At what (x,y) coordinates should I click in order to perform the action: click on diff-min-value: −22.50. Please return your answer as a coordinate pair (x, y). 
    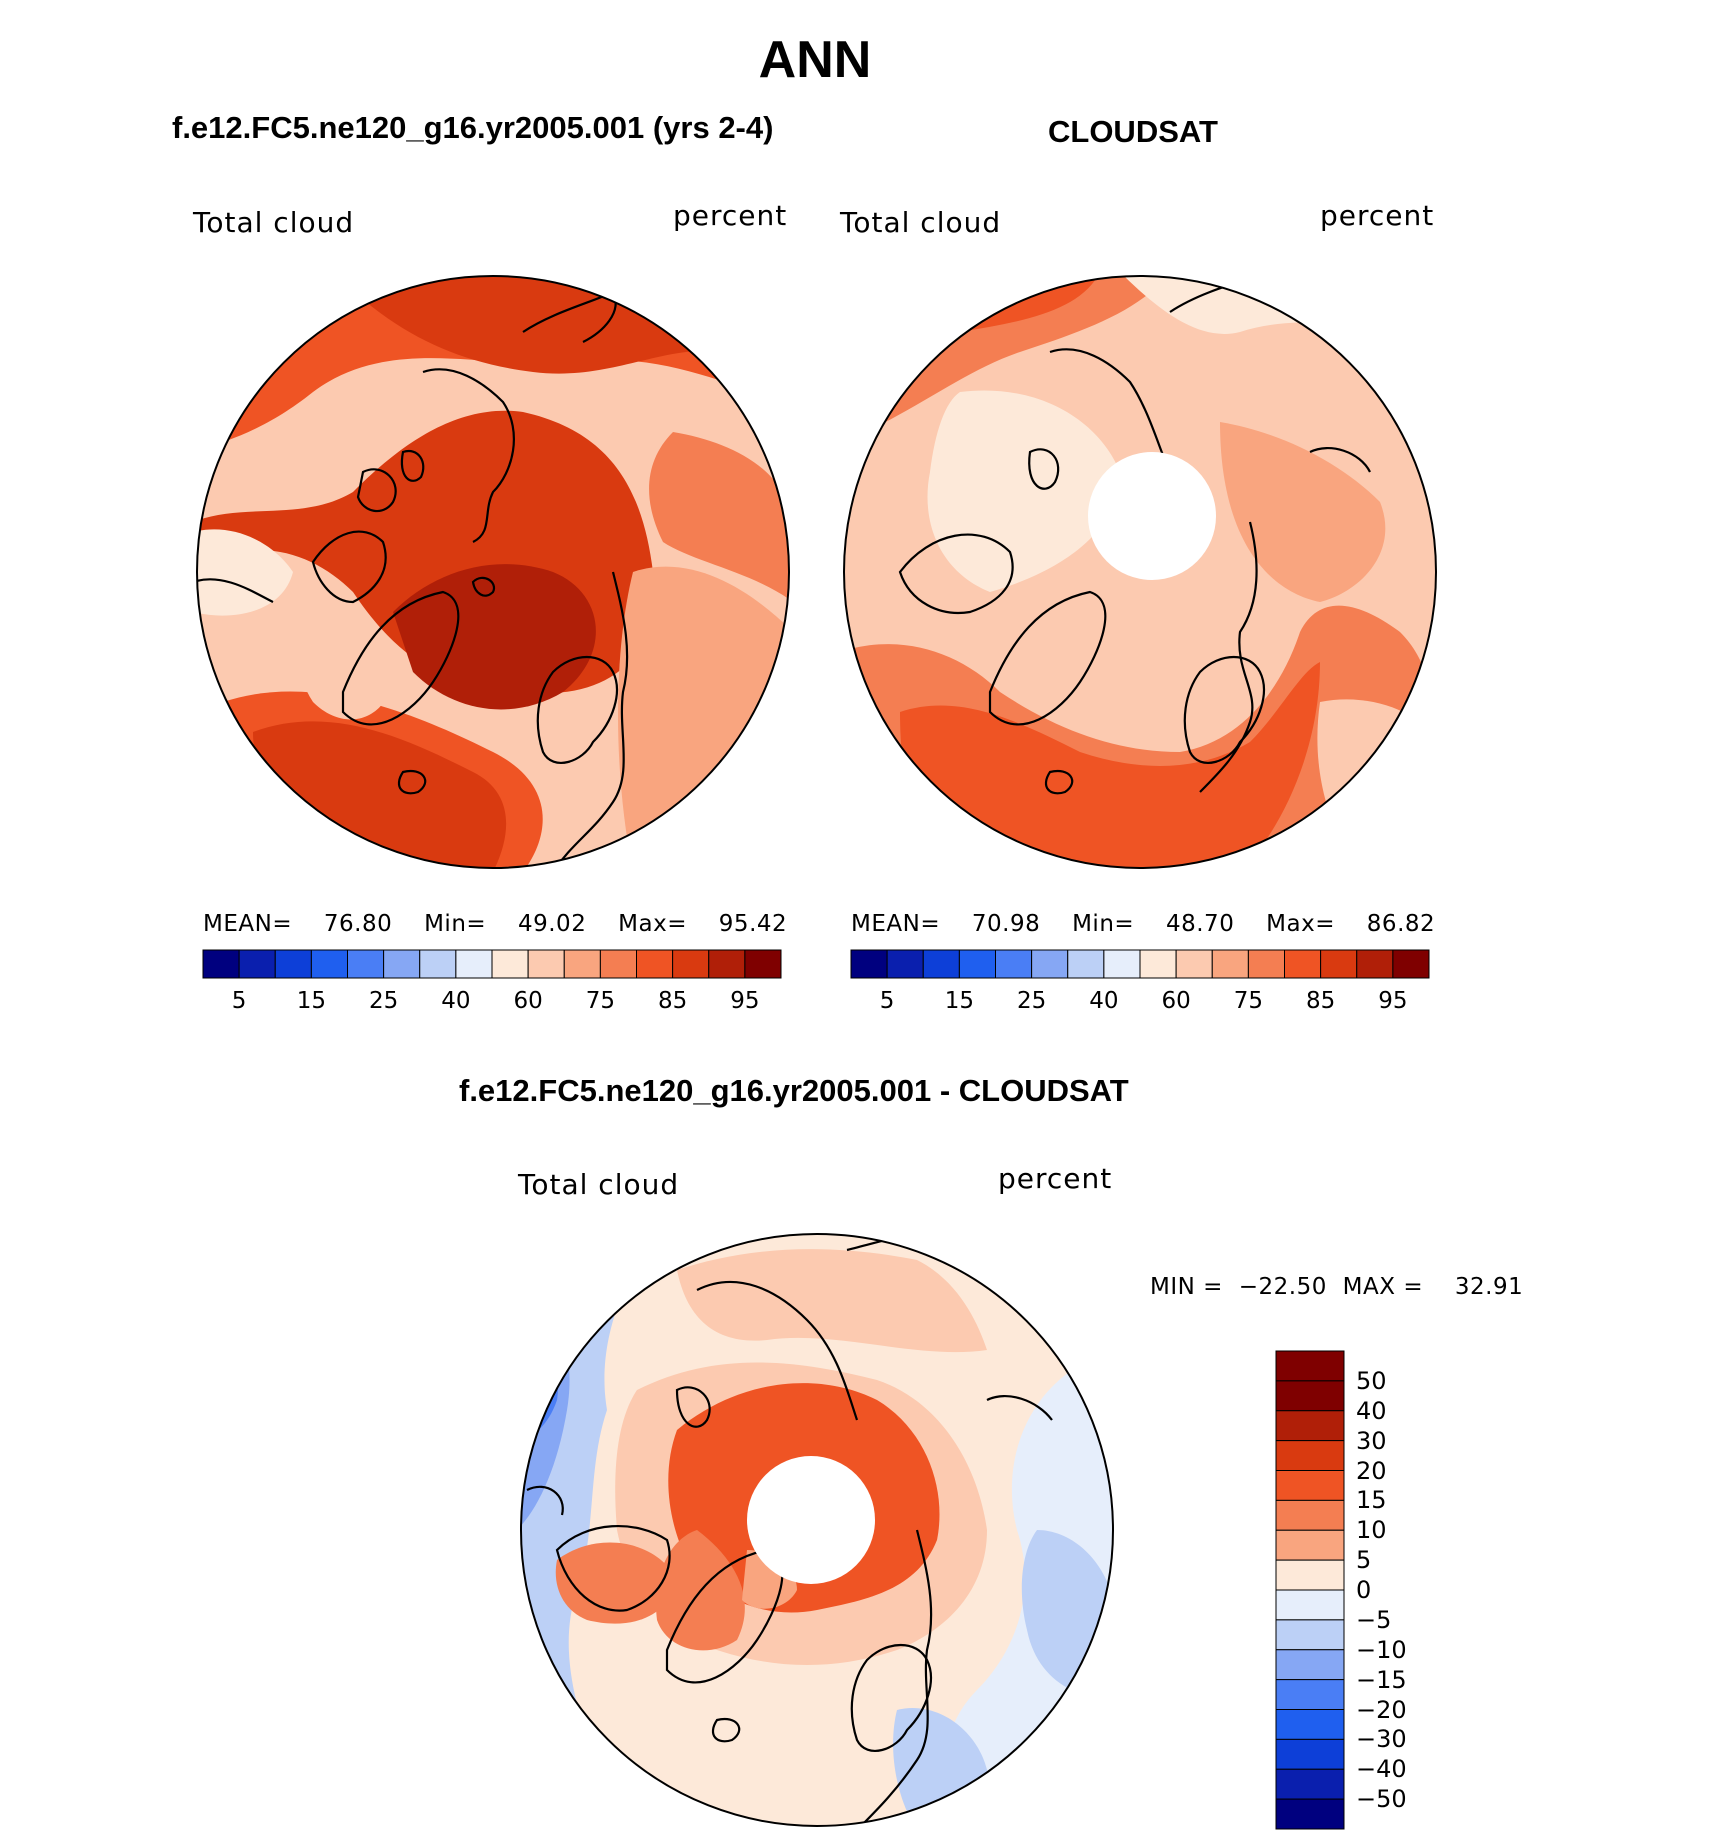
    Looking at the image, I should click on (1282, 1287).